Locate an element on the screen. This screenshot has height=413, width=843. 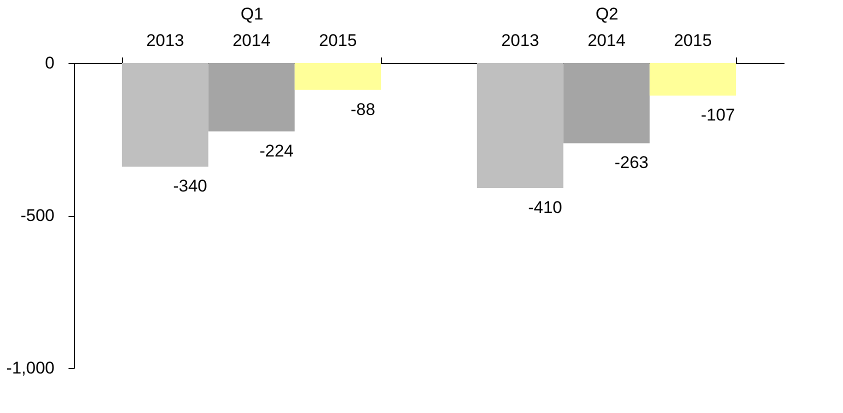
series-label: 2015 is located at coordinates (337, 40).